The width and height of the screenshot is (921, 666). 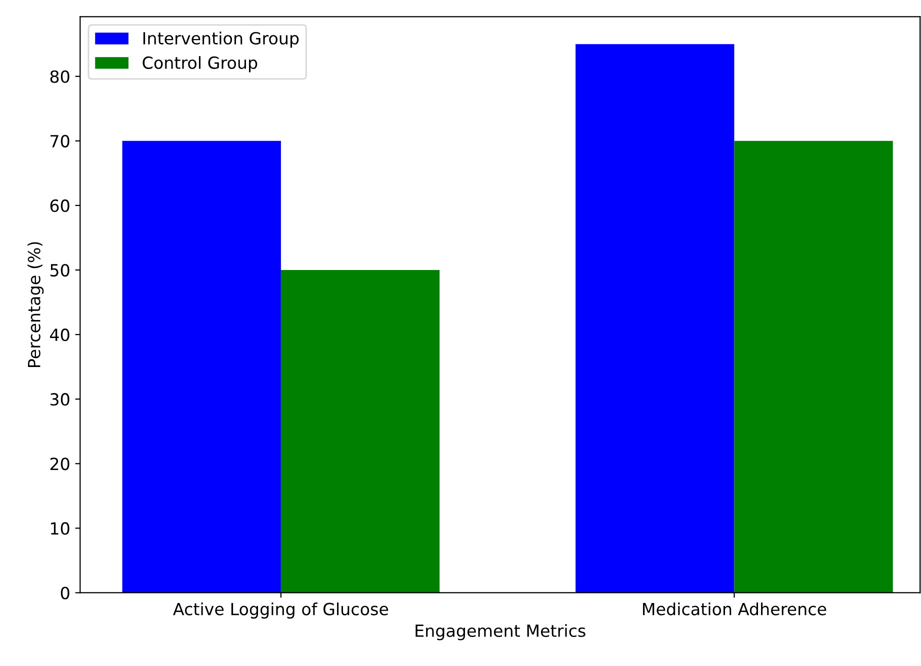 I want to click on y-tick-label: 10, so click(x=60, y=528).